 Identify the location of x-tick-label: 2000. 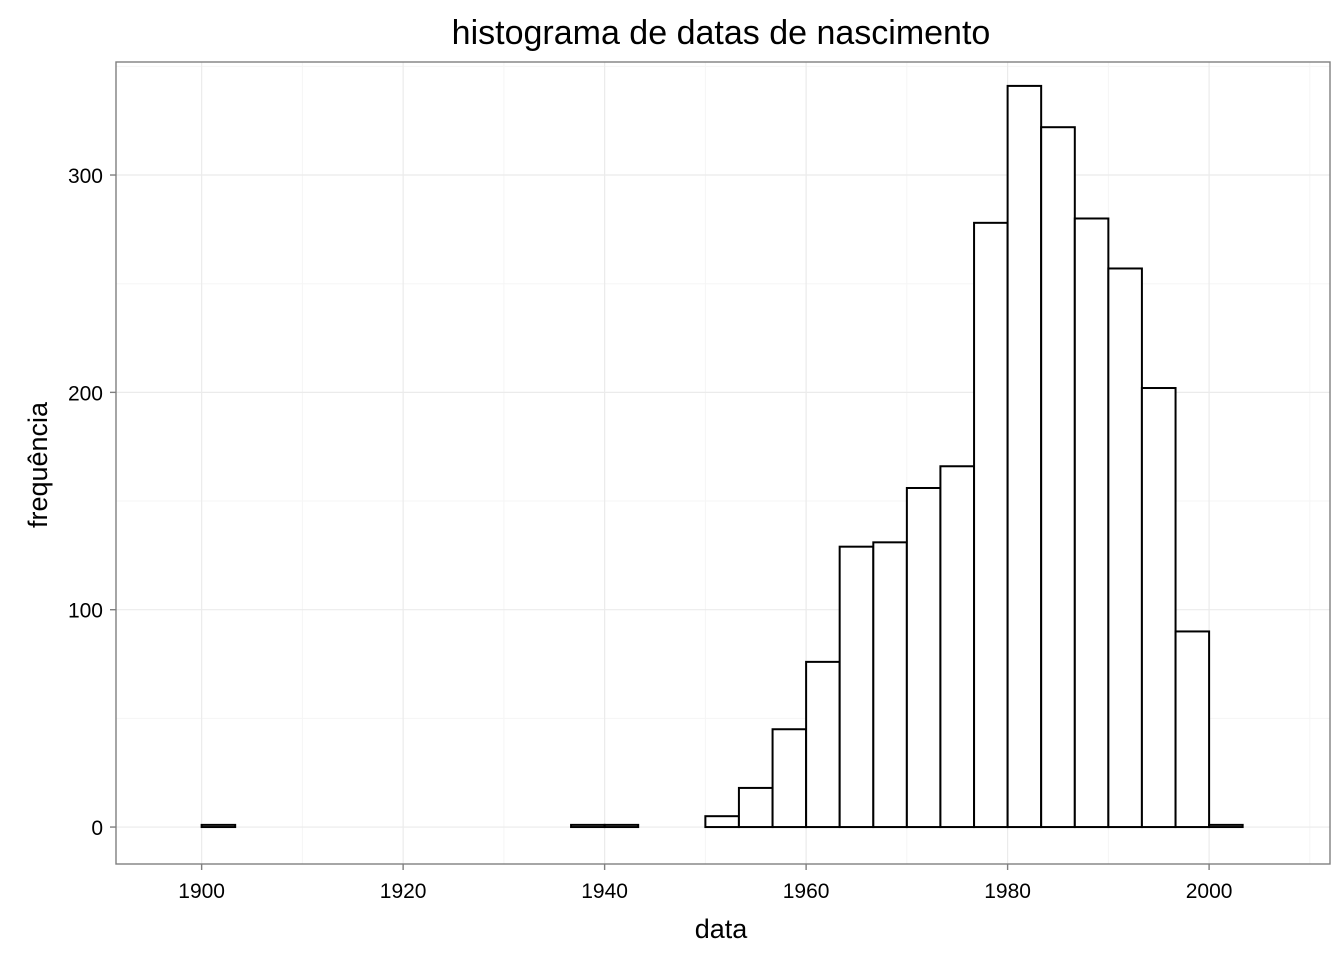
(1209, 891).